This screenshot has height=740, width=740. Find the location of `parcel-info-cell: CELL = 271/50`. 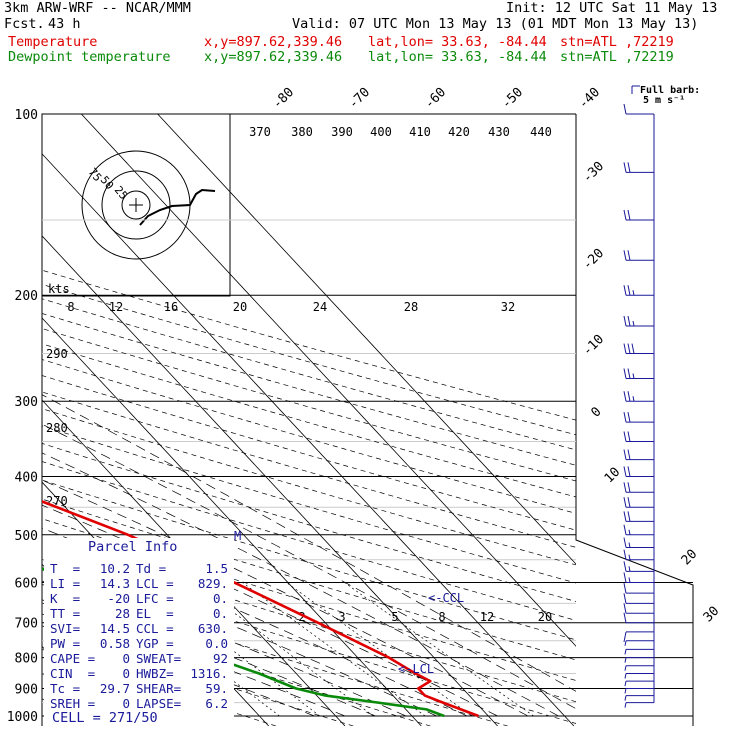

parcel-info-cell: CELL = 271/50 is located at coordinates (105, 718).